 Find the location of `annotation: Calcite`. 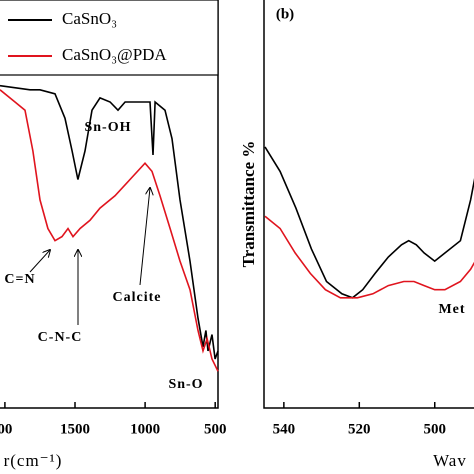

annotation: Calcite is located at coordinates (137, 297).